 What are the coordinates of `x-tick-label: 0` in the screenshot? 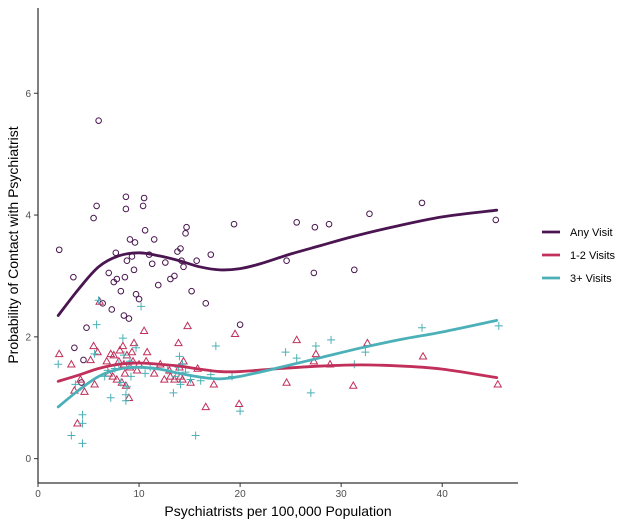 It's located at (38, 494).